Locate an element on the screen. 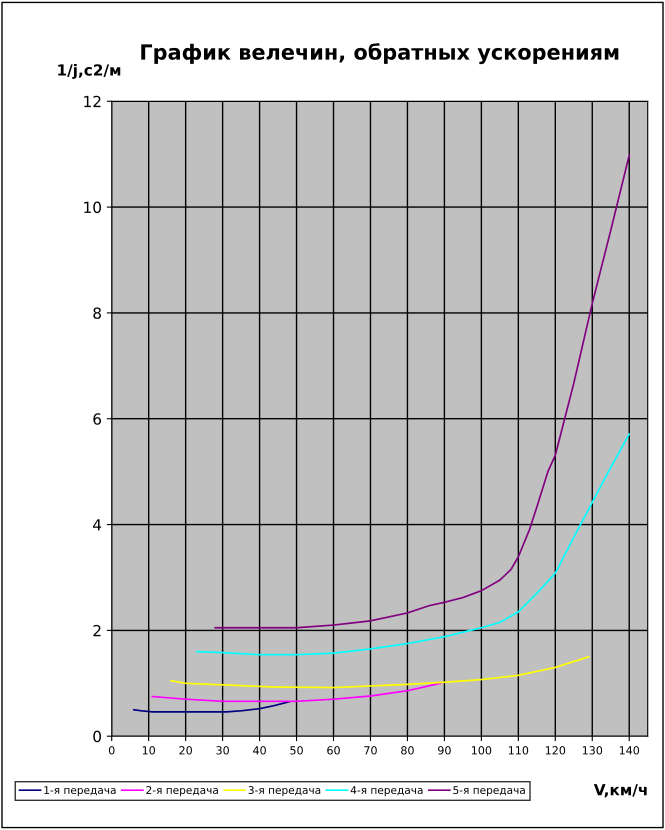  x-tick-label: 100 is located at coordinates (482, 750).